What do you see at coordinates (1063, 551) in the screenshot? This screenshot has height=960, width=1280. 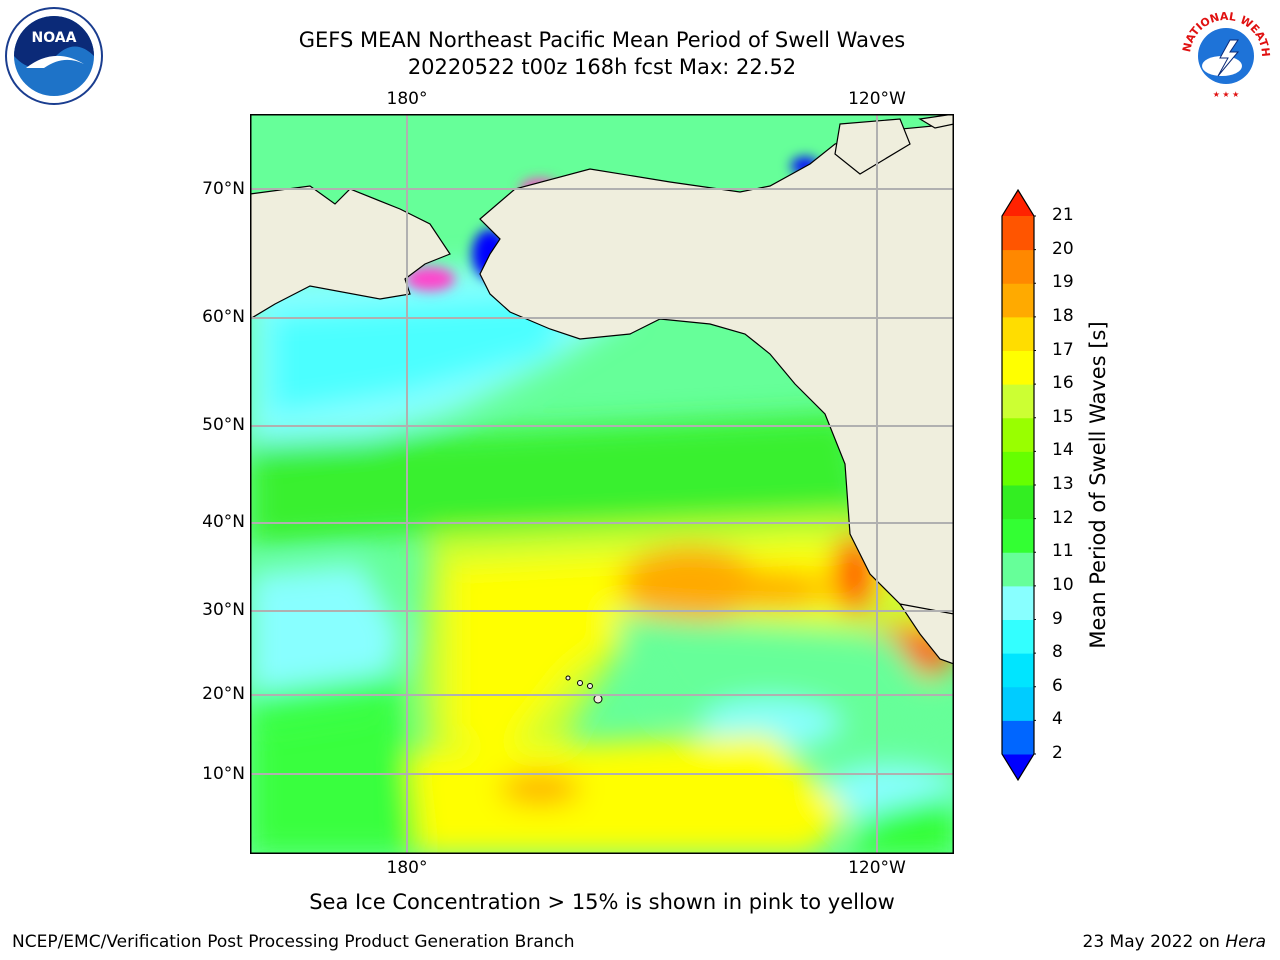 I see `colorbar-tick-label: 11` at bounding box center [1063, 551].